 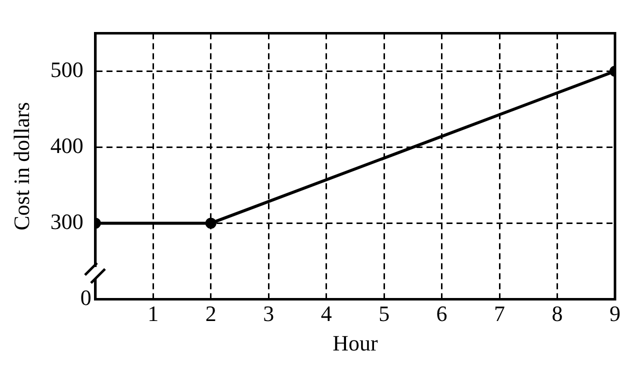 I want to click on y-axis-title: Cost in dollars, so click(x=21, y=166).